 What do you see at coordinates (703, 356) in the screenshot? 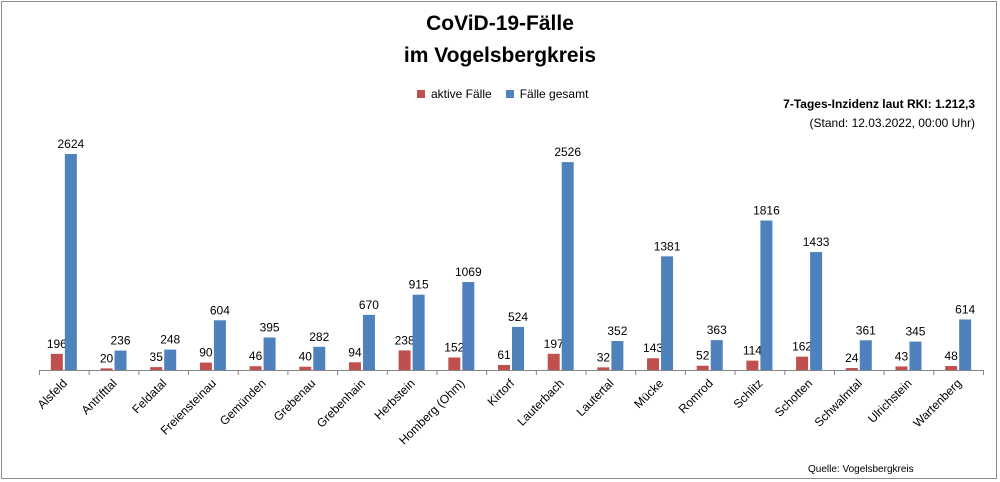
I see `data-label-aktive: 52` at bounding box center [703, 356].